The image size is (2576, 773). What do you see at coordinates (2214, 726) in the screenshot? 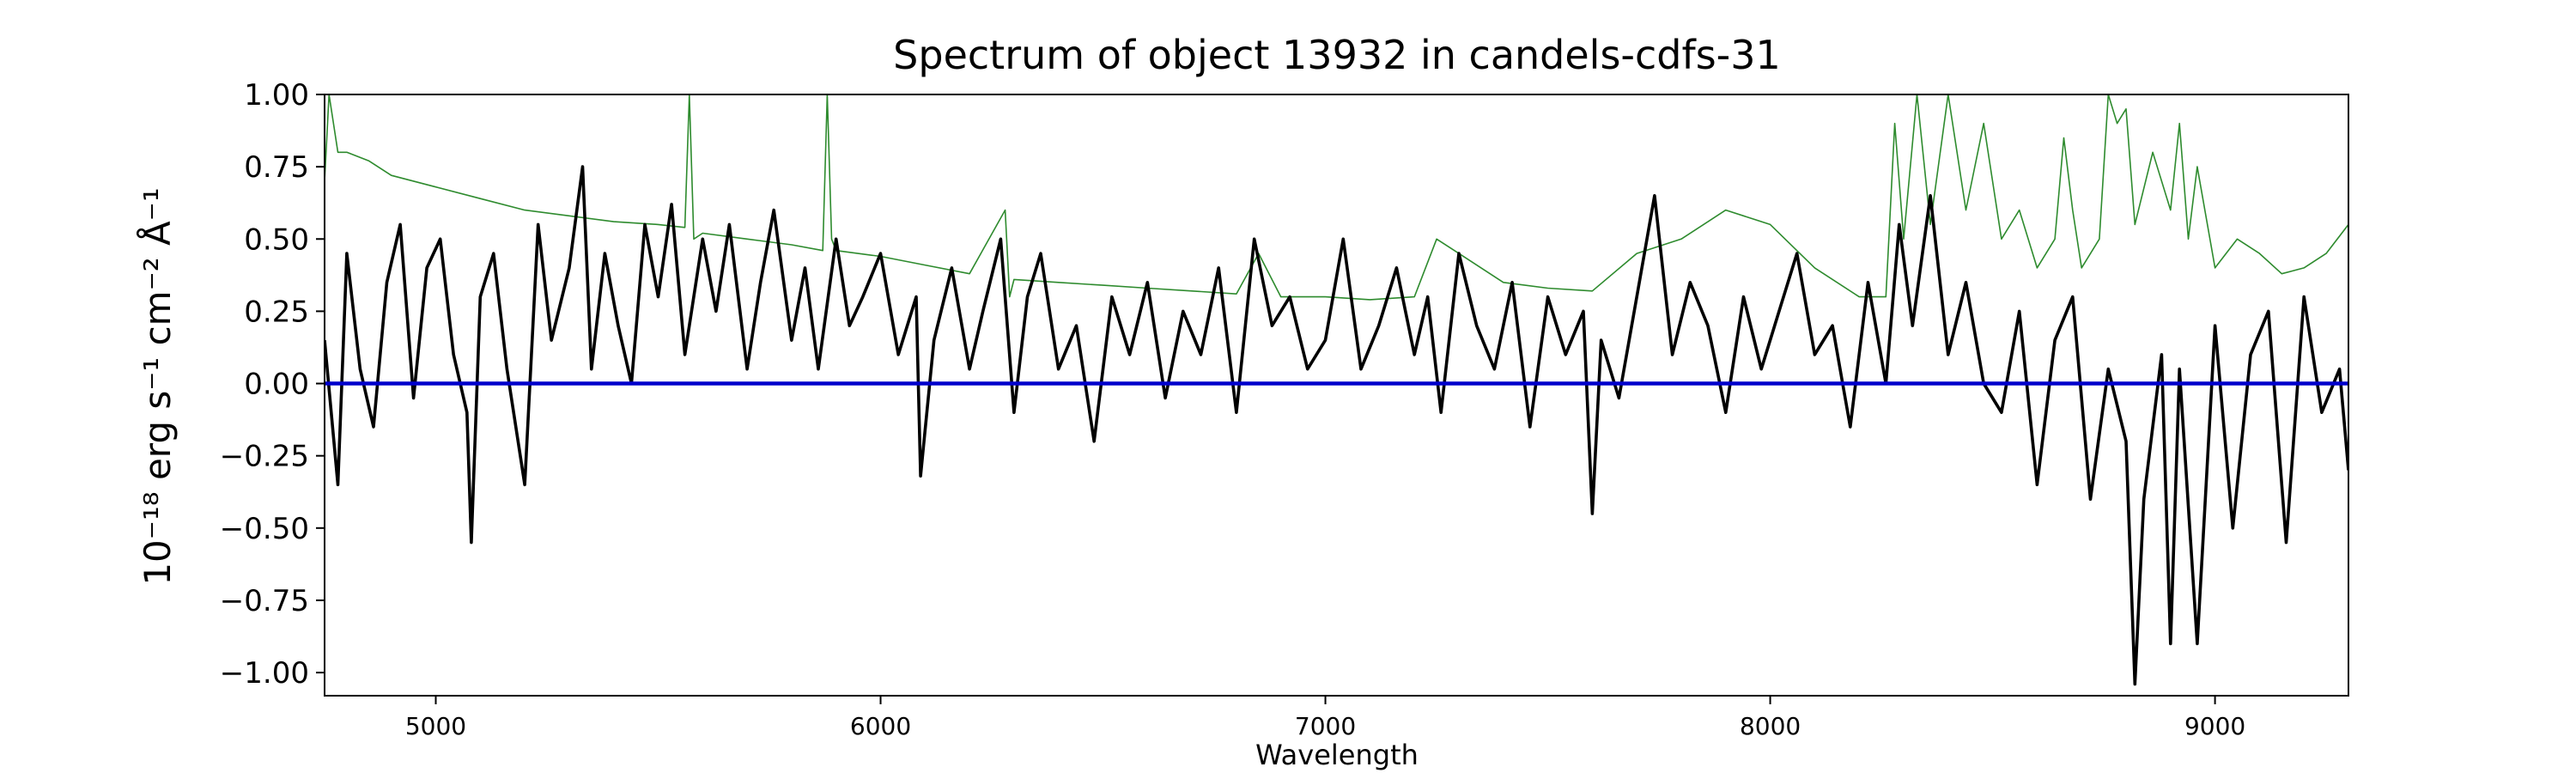
I see `x-tick-label: 9000` at bounding box center [2214, 726].